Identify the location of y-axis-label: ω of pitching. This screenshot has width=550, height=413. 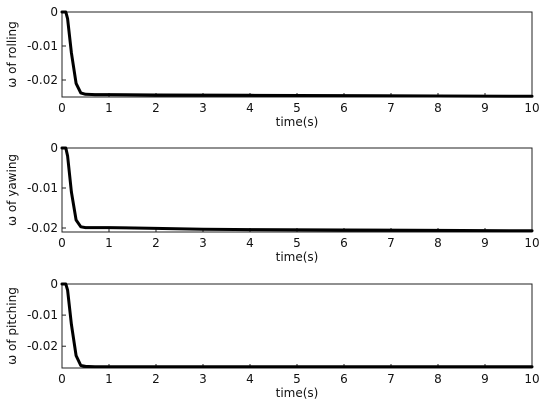
(12, 326).